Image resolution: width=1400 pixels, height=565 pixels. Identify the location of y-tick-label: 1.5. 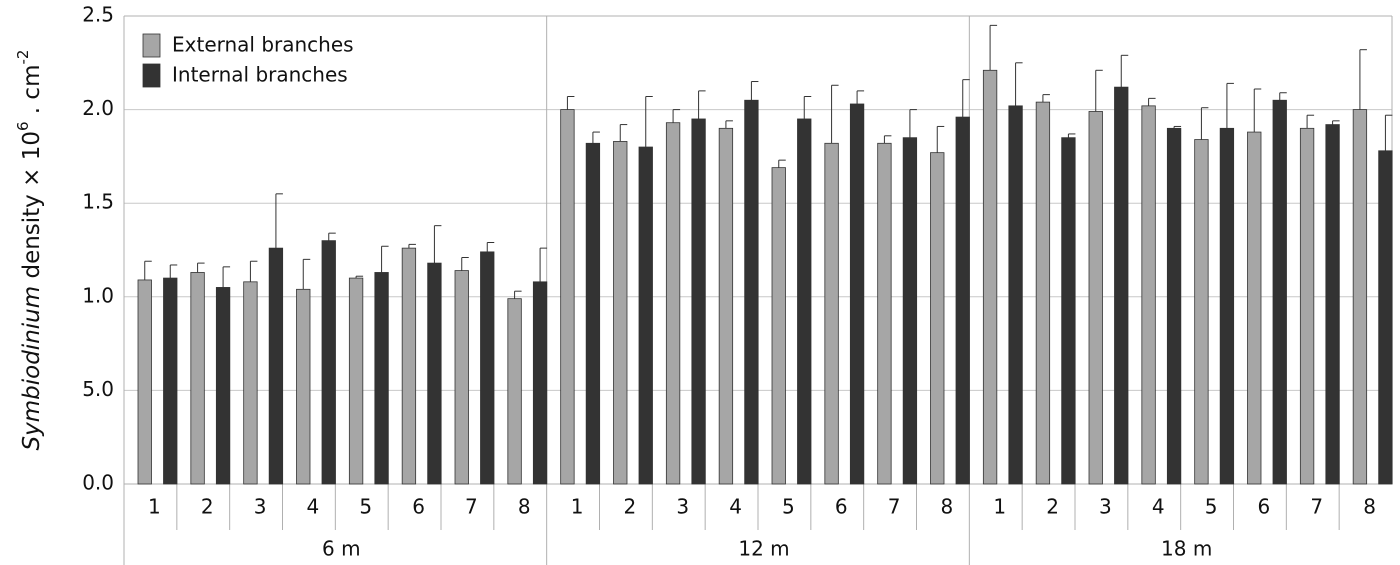
(98, 202).